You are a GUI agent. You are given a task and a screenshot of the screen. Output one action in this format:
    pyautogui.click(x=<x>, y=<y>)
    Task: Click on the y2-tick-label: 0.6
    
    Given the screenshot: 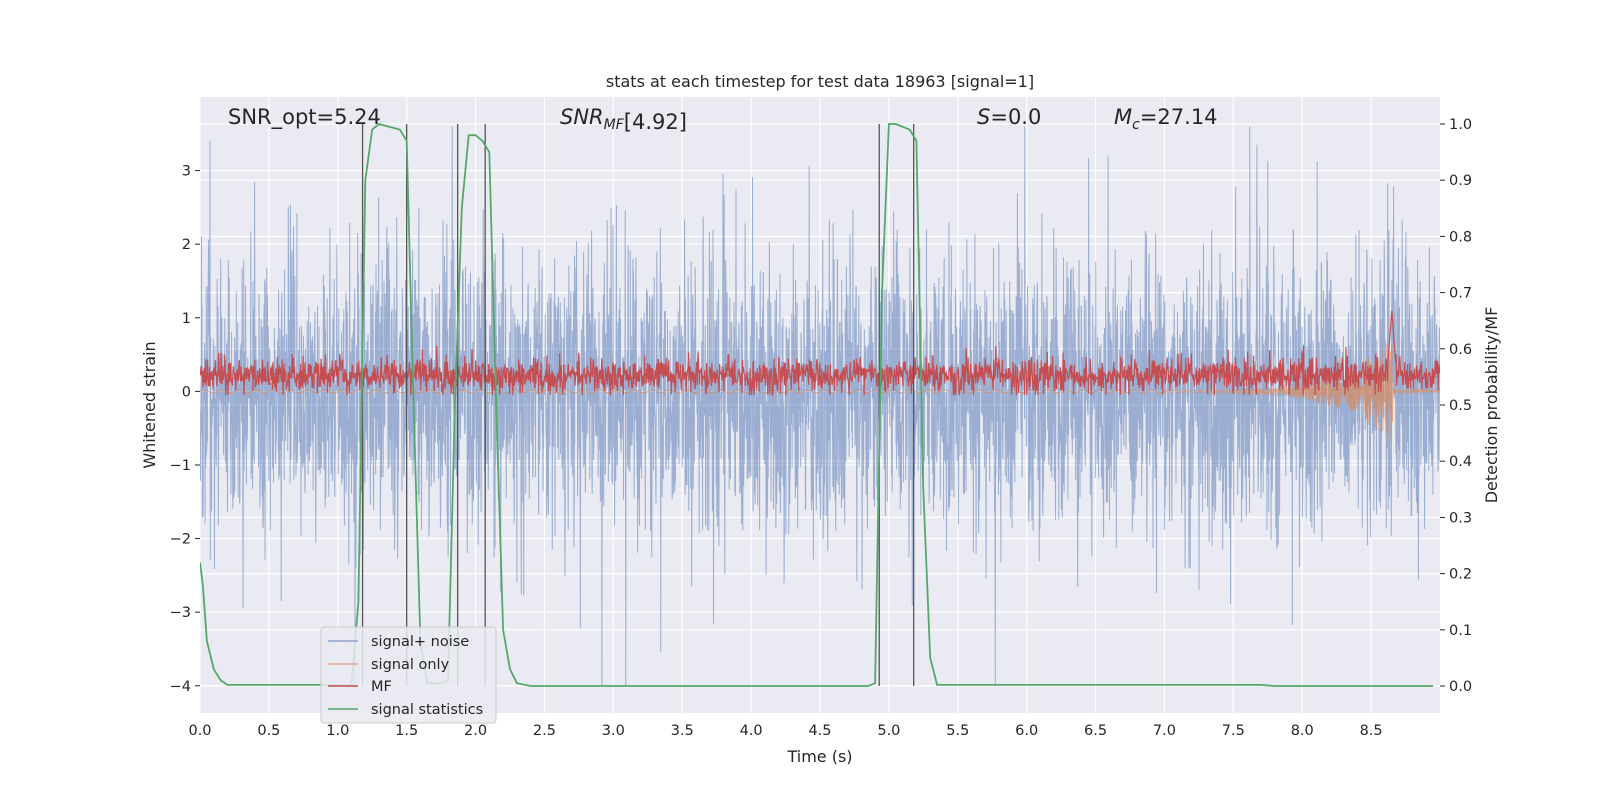 What is the action you would take?
    pyautogui.click(x=1460, y=350)
    